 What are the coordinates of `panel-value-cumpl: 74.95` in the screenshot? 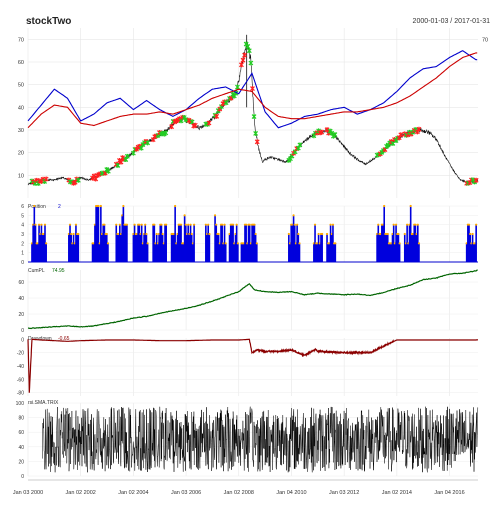 It's located at (58, 271).